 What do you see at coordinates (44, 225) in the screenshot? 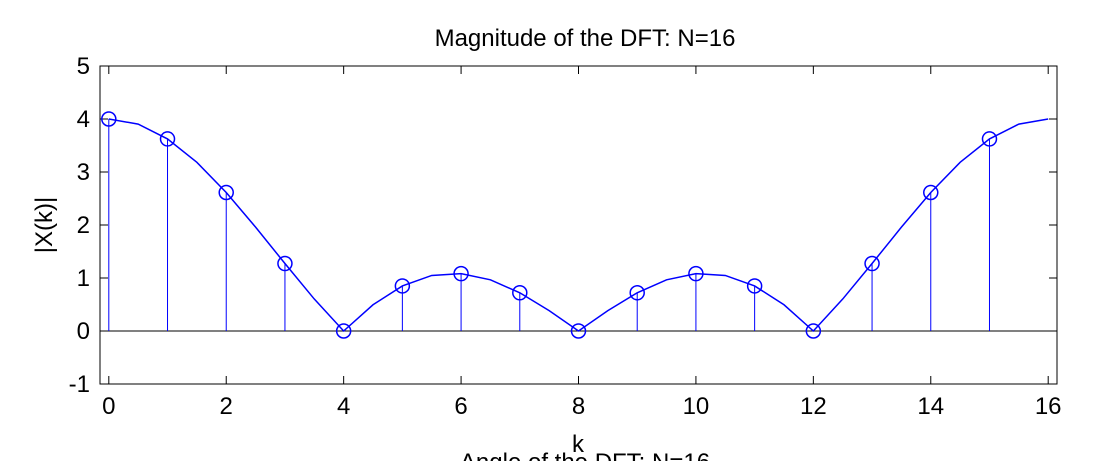
I see `y-axis-label: |X(k)|` at bounding box center [44, 225].